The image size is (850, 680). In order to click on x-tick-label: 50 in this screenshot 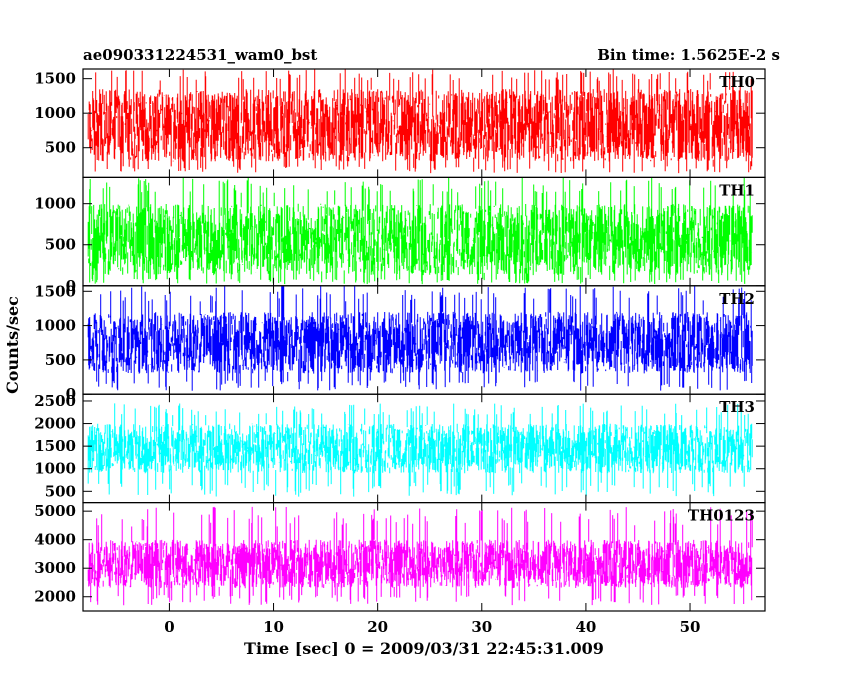, I will do `click(690, 627)`.